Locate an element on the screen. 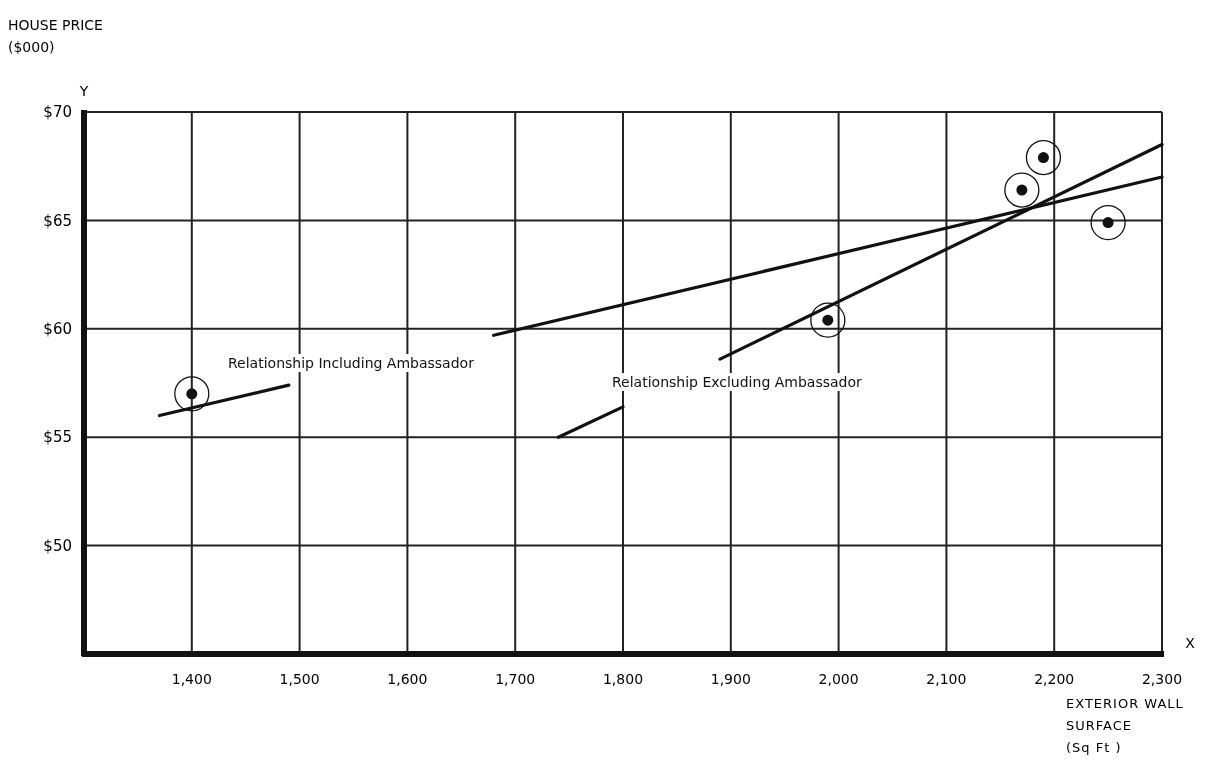 The width and height of the screenshot is (1221, 784). annotation: Relationship Including Ambassador is located at coordinates (351, 362).